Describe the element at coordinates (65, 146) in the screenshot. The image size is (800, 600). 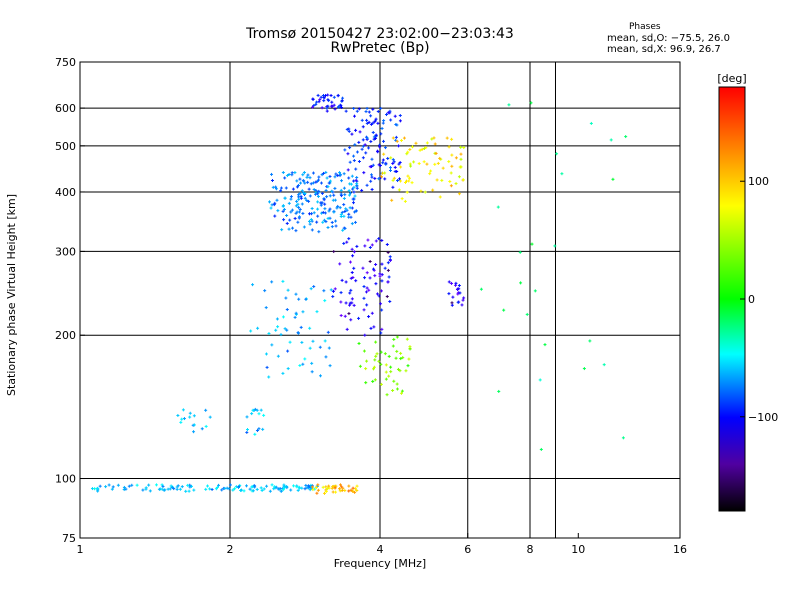
I see `y-tick-label: 500` at that location.